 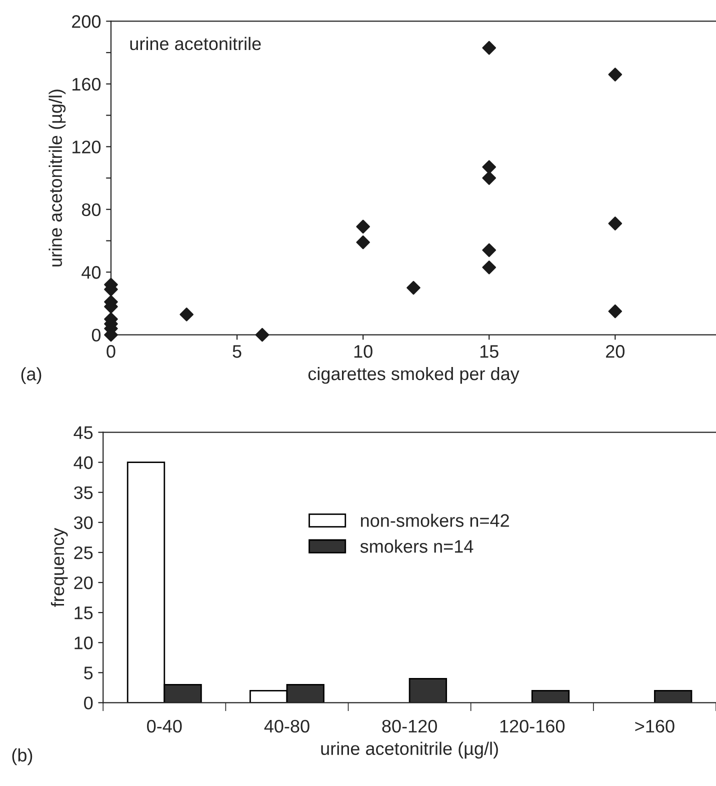 I want to click on x-axis-title: cigarettes smoked per day, so click(x=414, y=375).